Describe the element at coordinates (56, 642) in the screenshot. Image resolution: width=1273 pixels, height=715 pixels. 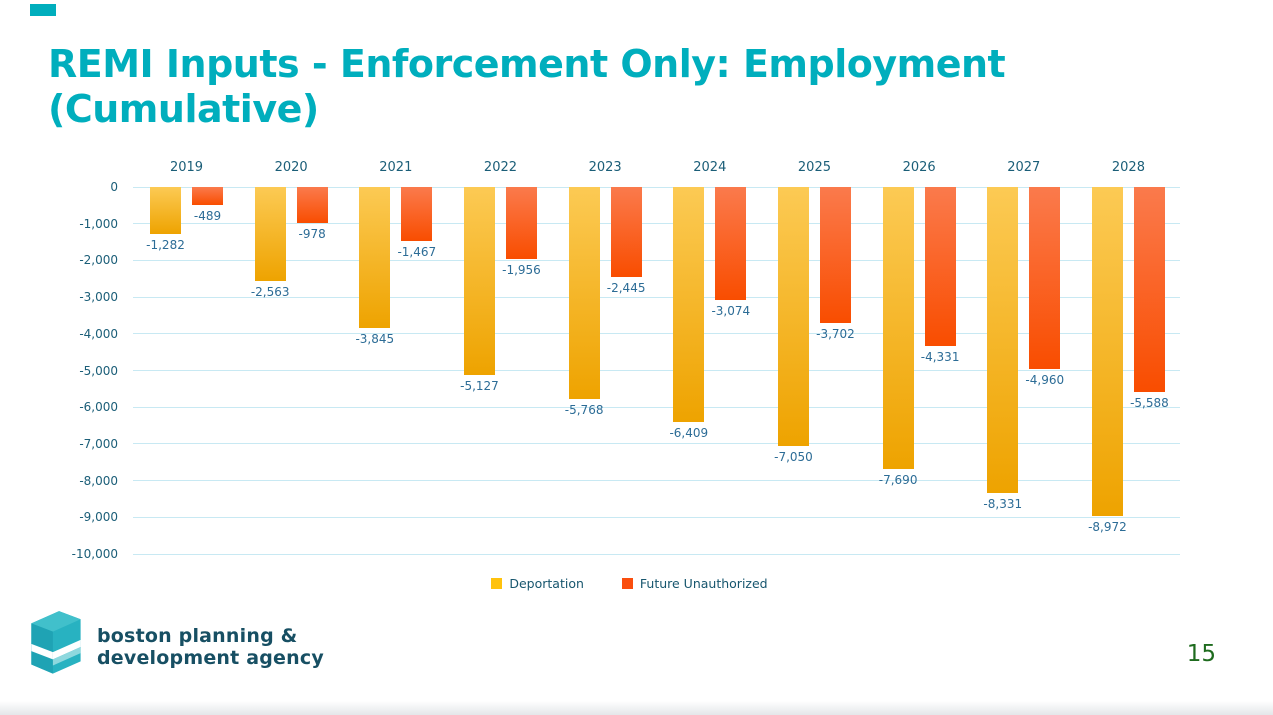
I see `bpda-cube-icon` at that location.